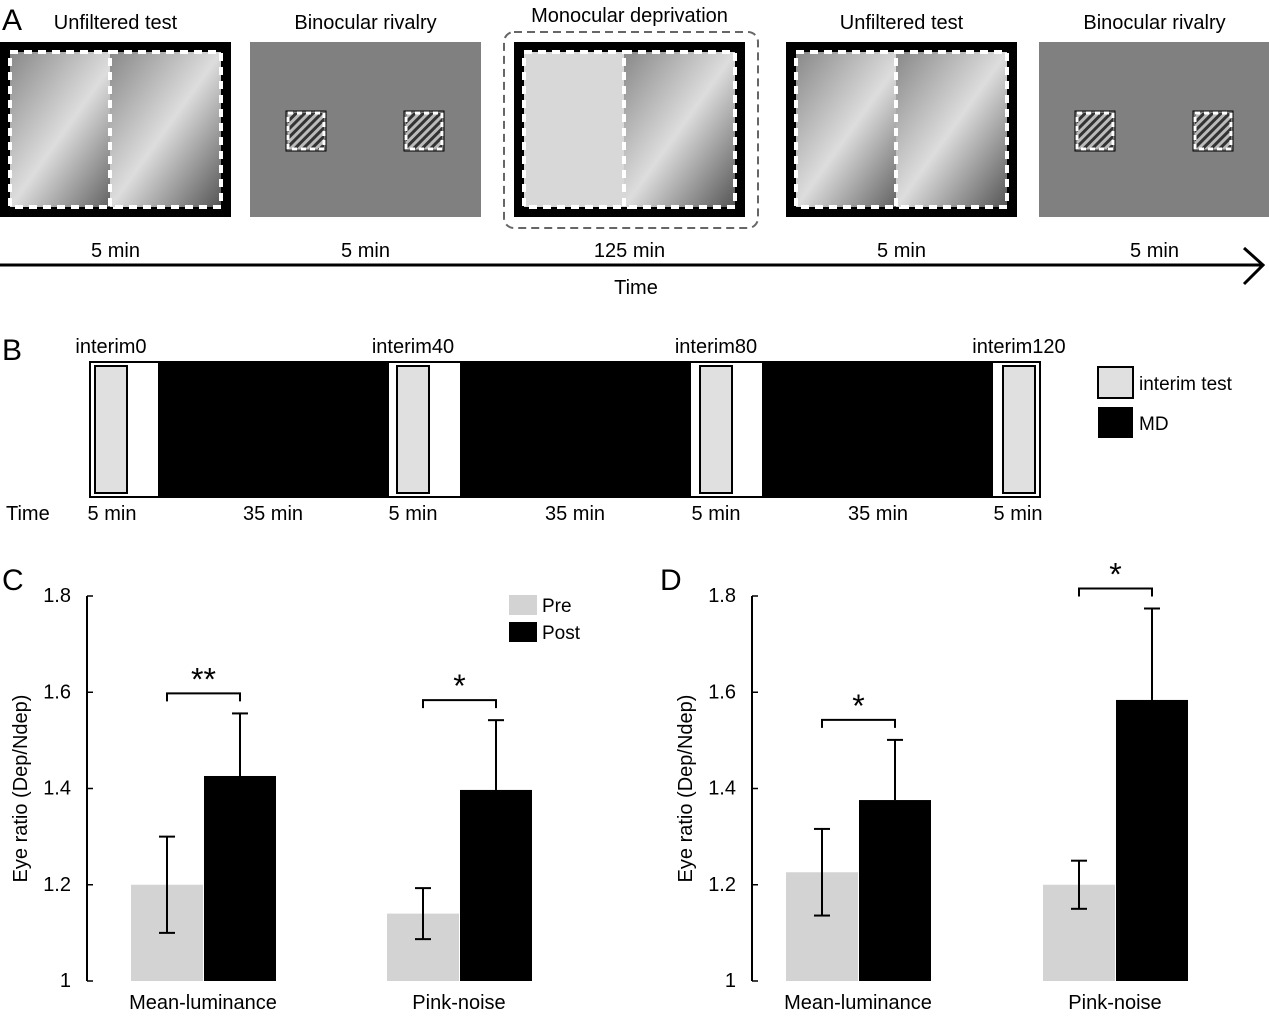  Describe the element at coordinates (671, 580) in the screenshot. I see `panel-label-d: D` at that location.